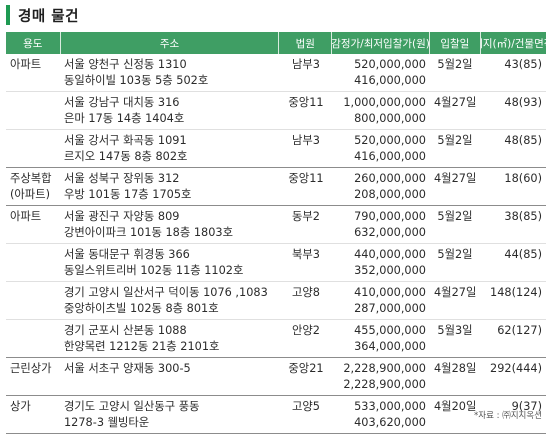 The image size is (550, 434). What do you see at coordinates (170, 110) in the screenshot?
I see `cell-address: 서울 강남구 대치동 316 은마 17동 14층 1404호` at bounding box center [170, 110].